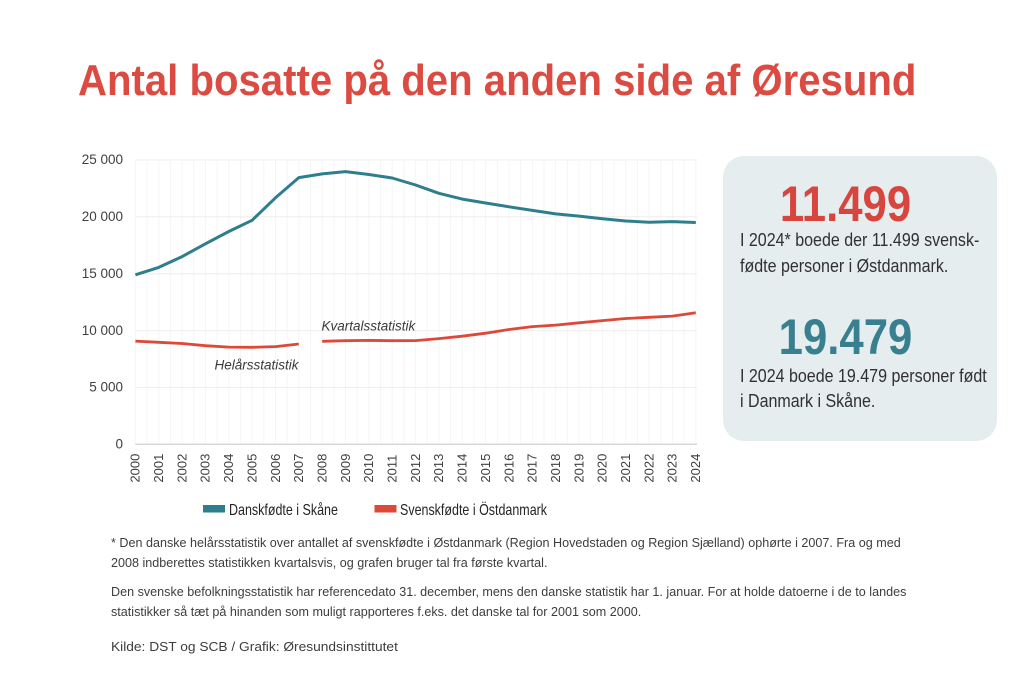 The width and height of the screenshot is (1030, 691). What do you see at coordinates (672, 468) in the screenshot?
I see `svg-text: 2023` at bounding box center [672, 468].